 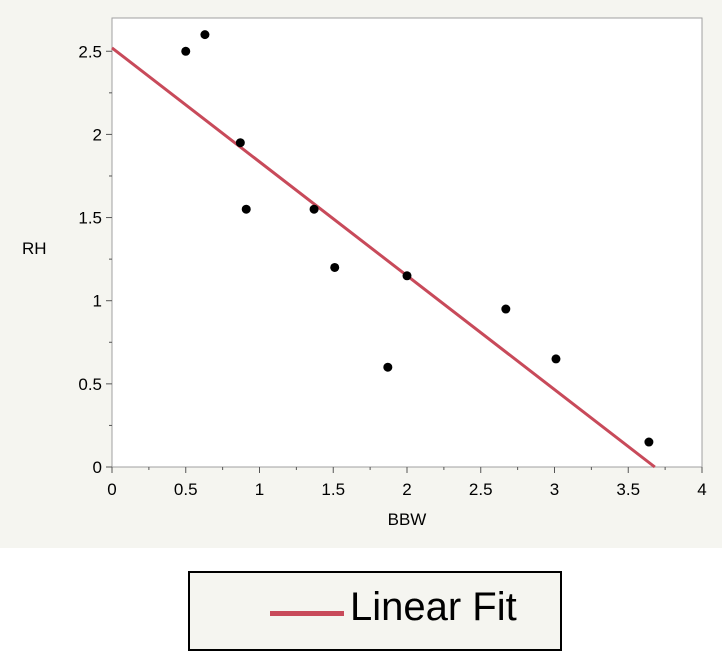 I want to click on y-tick-label: 0, so click(x=97, y=467).